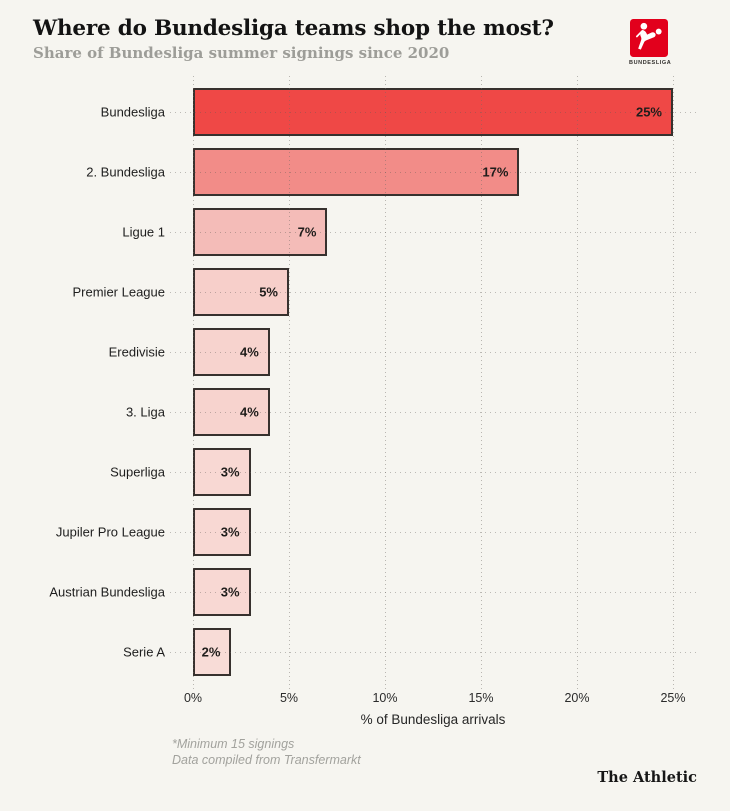  Describe the element at coordinates (481, 698) in the screenshot. I see `x-tick-label: 15%` at that location.